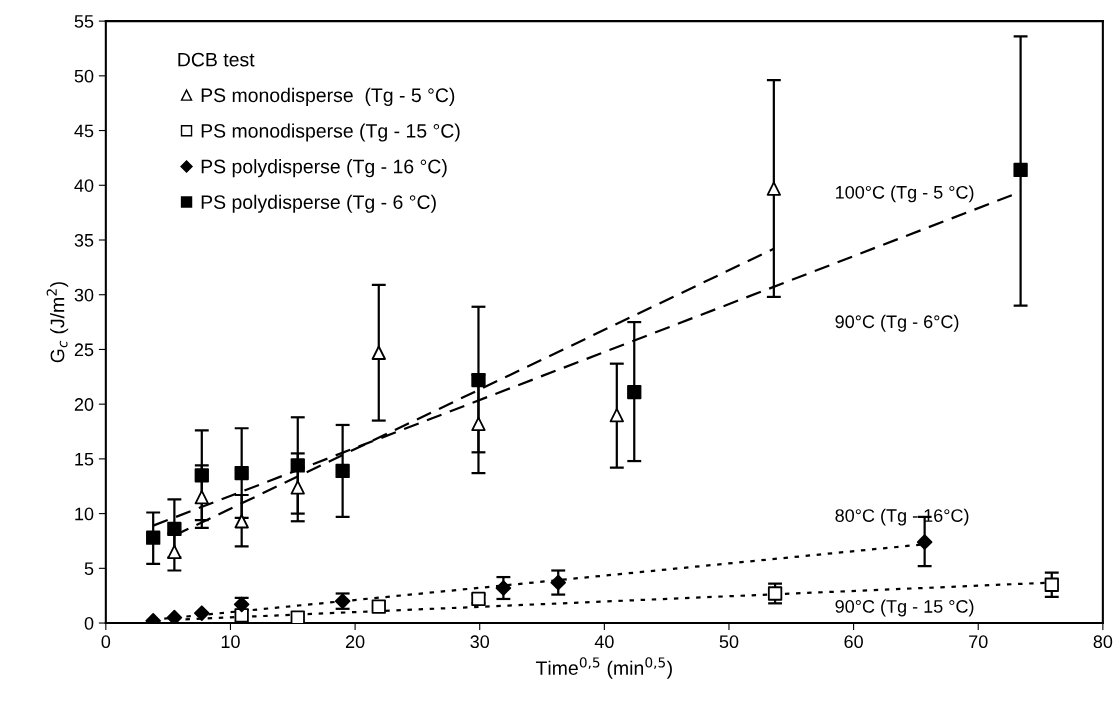 The height and width of the screenshot is (704, 1114). I want to click on y-tick-label: 5, so click(89, 569).